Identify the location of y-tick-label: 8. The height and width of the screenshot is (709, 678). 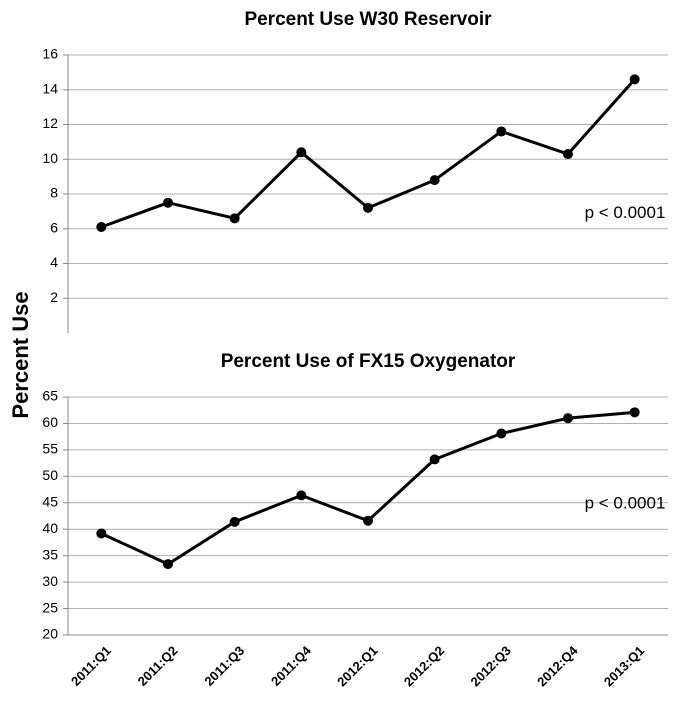
(54, 193).